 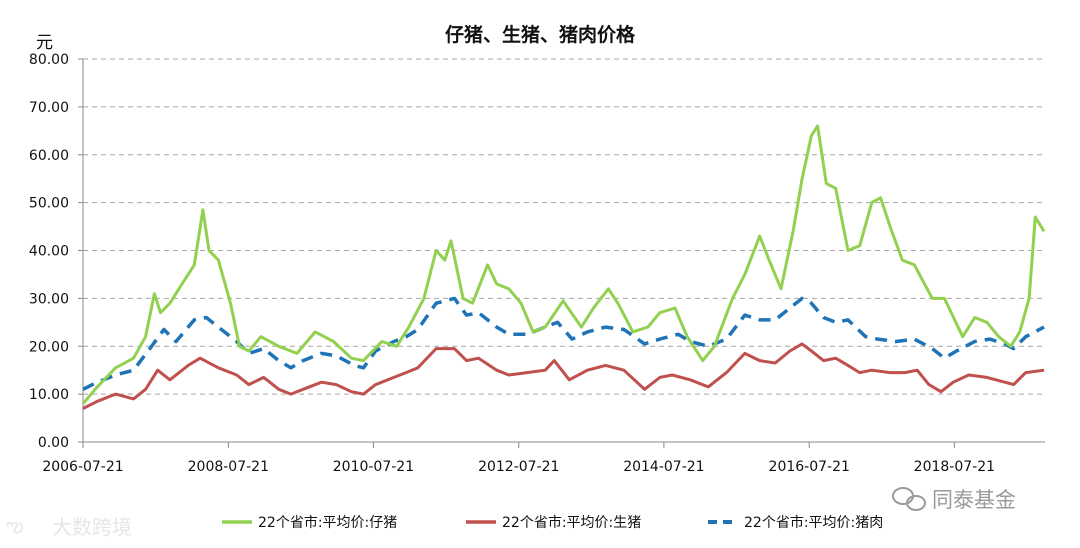 What do you see at coordinates (49, 204) in the screenshot?
I see `y-tick-label: 50.00` at bounding box center [49, 204].